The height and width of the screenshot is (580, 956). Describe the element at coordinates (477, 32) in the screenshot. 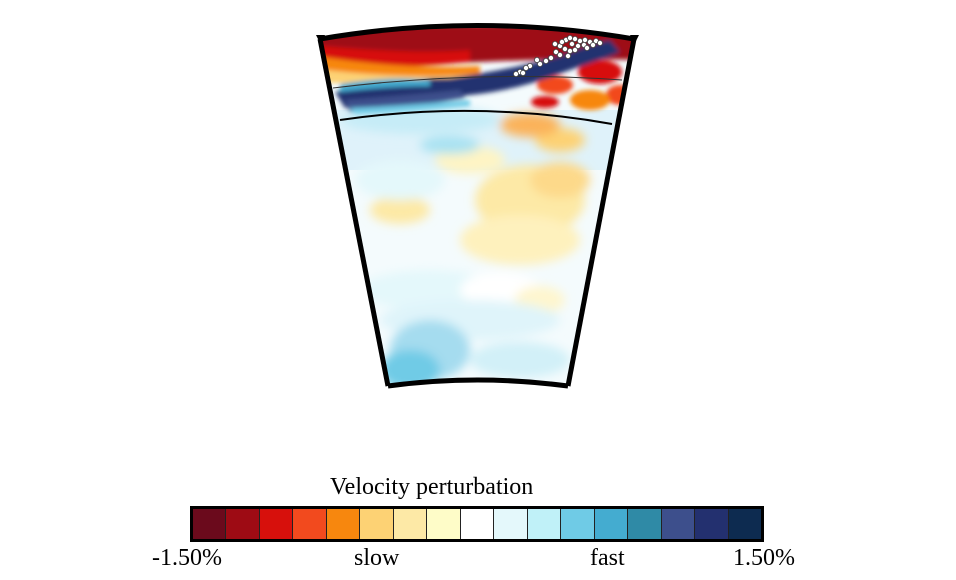

I see `surface-arc` at that location.